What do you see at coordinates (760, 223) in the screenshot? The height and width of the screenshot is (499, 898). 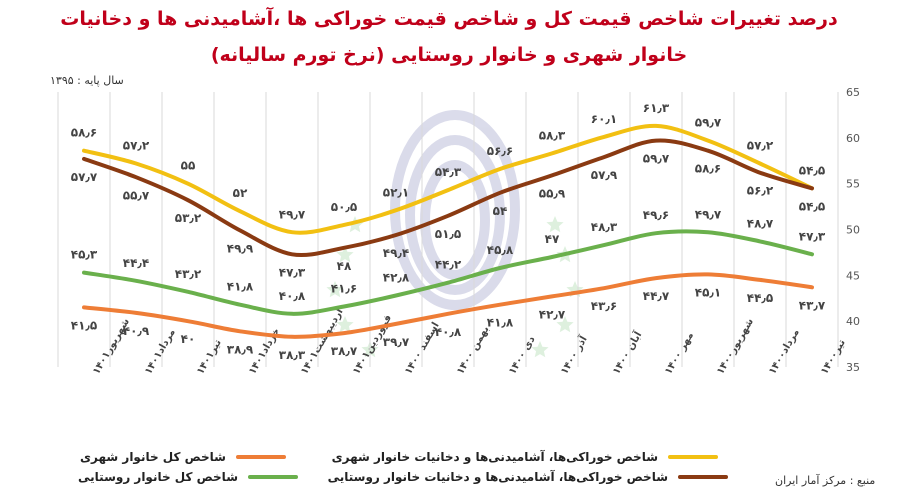 I see `data-label: ۴۸٫۷` at bounding box center [760, 223].